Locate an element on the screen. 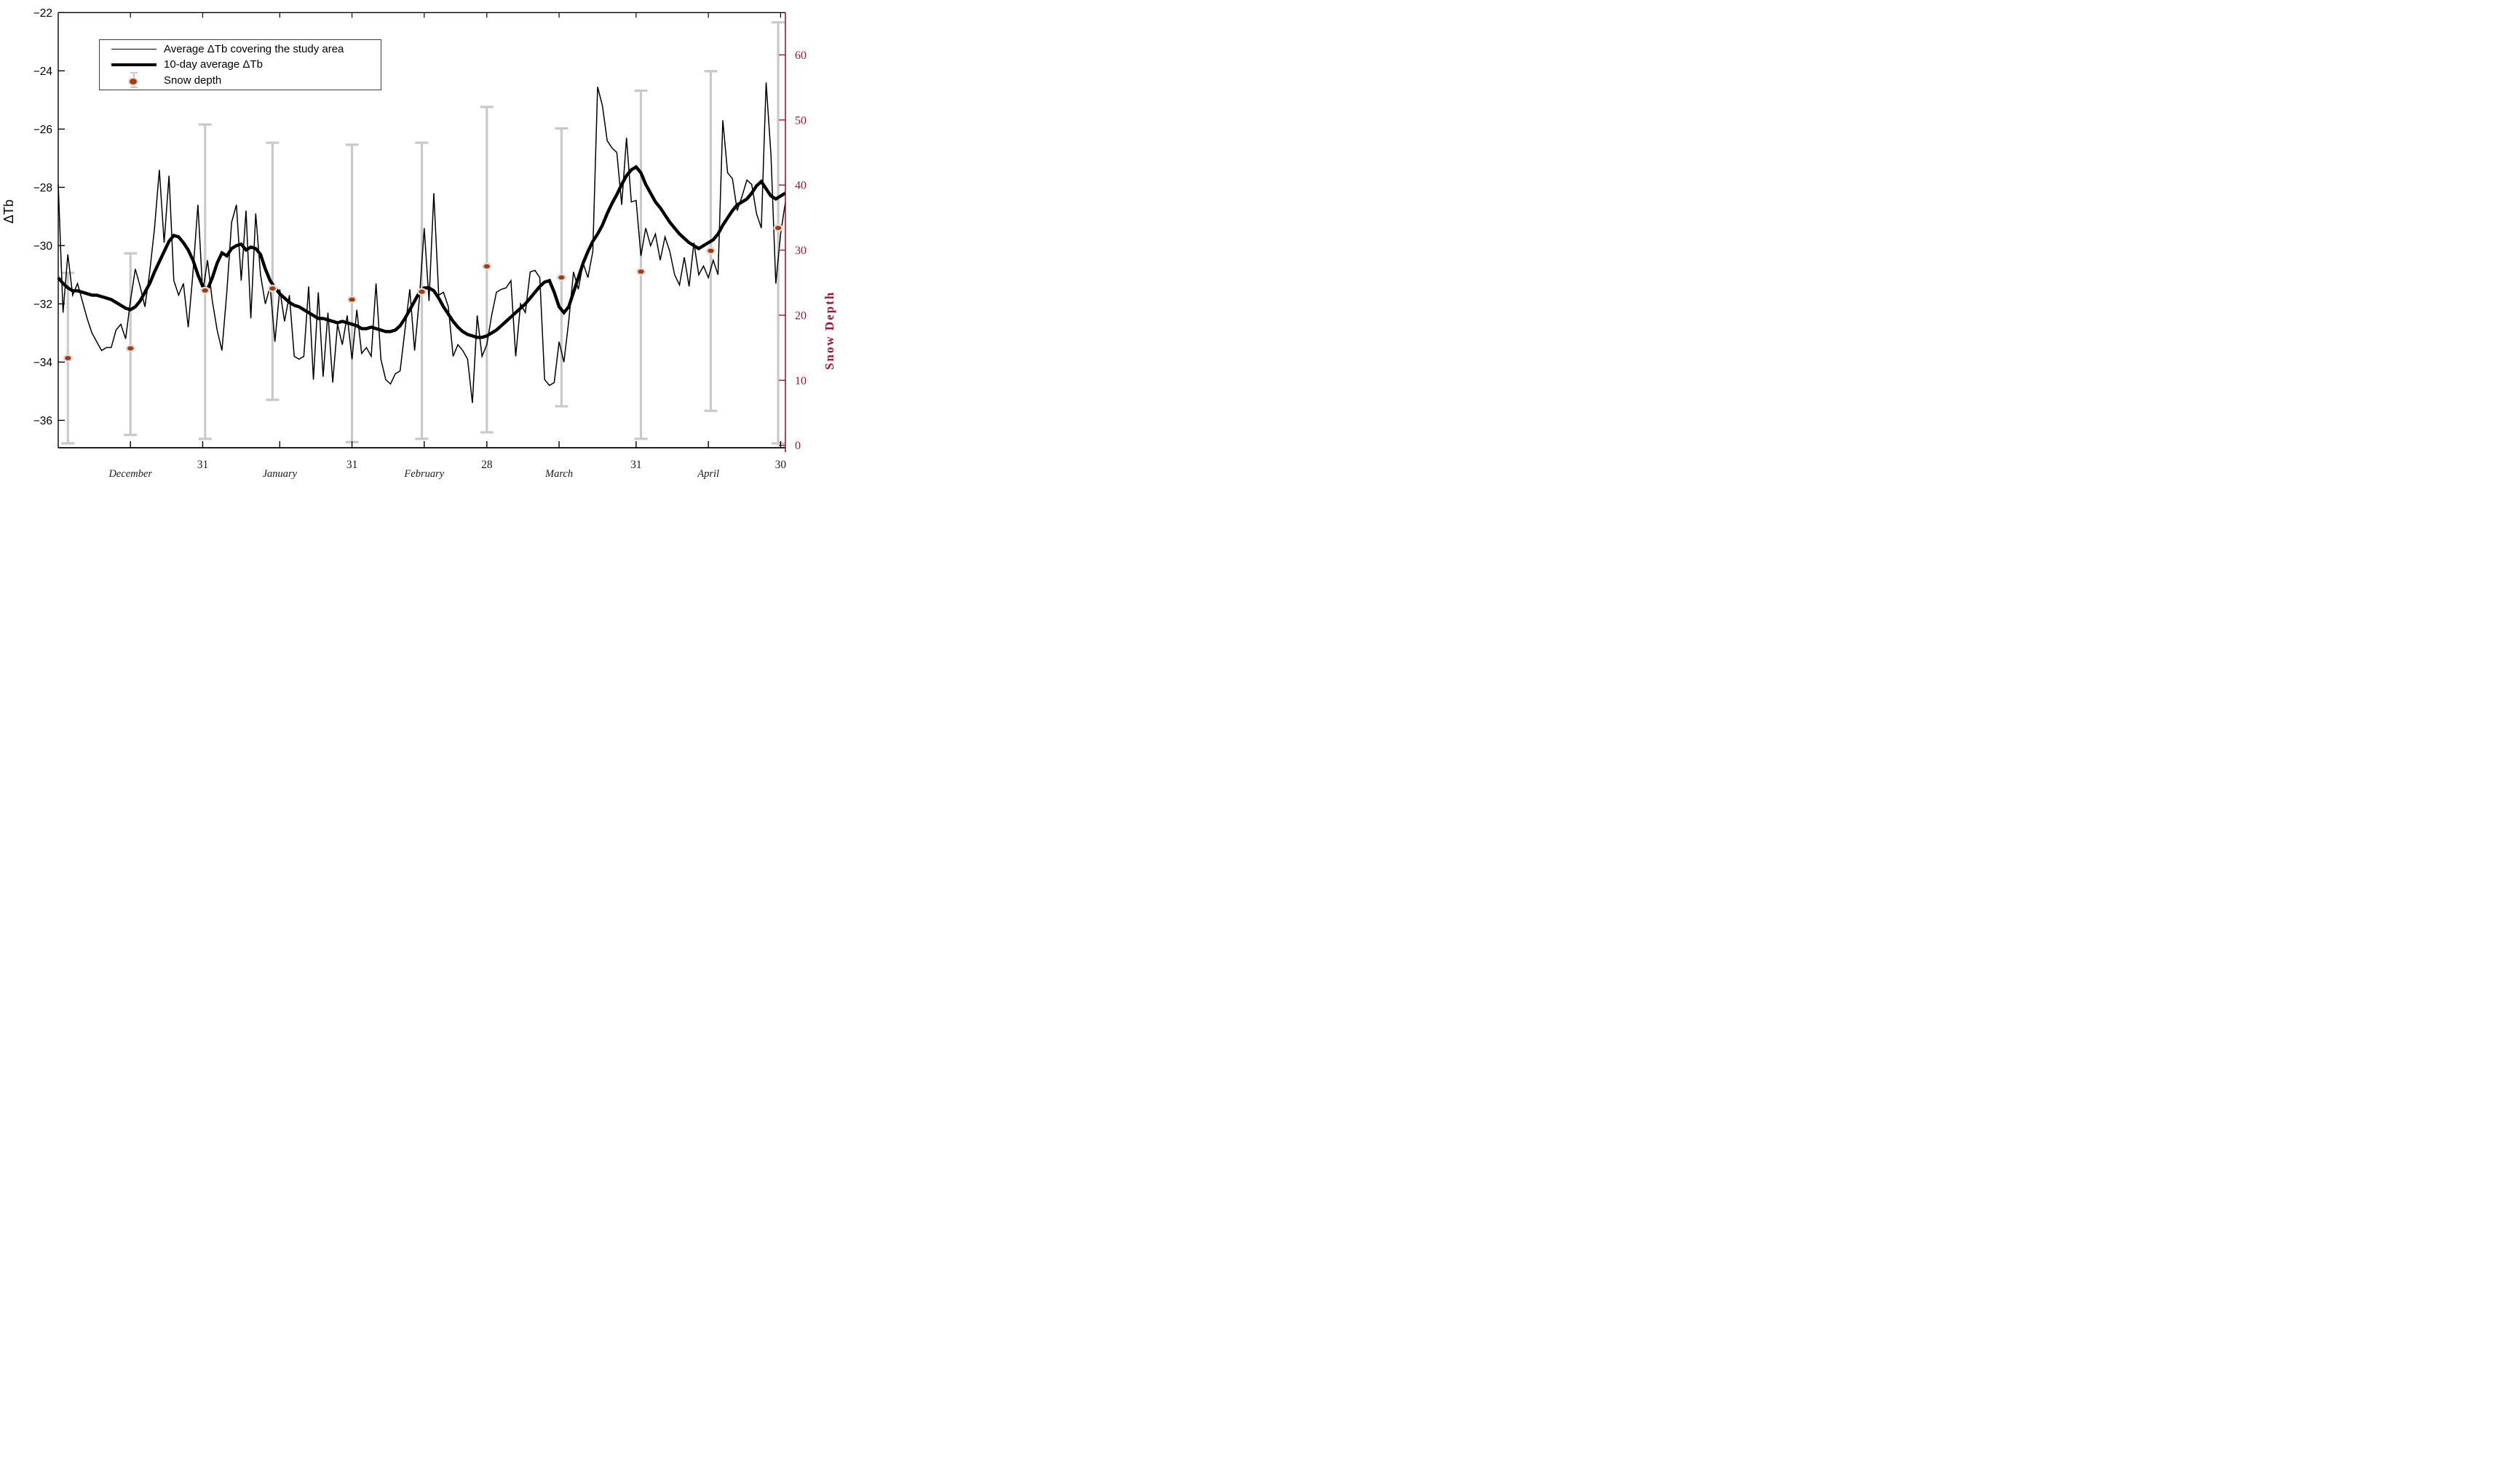 Image resolution: width=2520 pixels, height=1459 pixels. left-tick-label: −22 is located at coordinates (42, 13).